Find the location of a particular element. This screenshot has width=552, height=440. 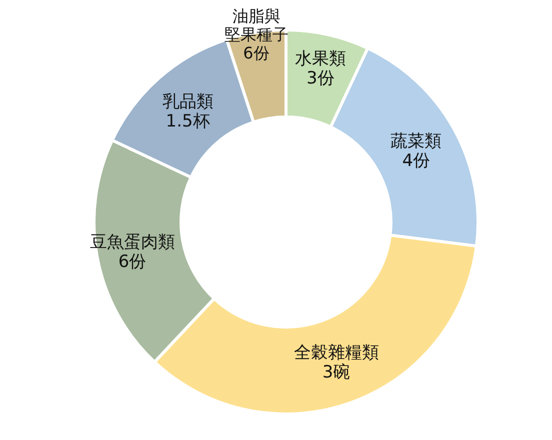

slice-label: 水果類 is located at coordinates (320, 58).